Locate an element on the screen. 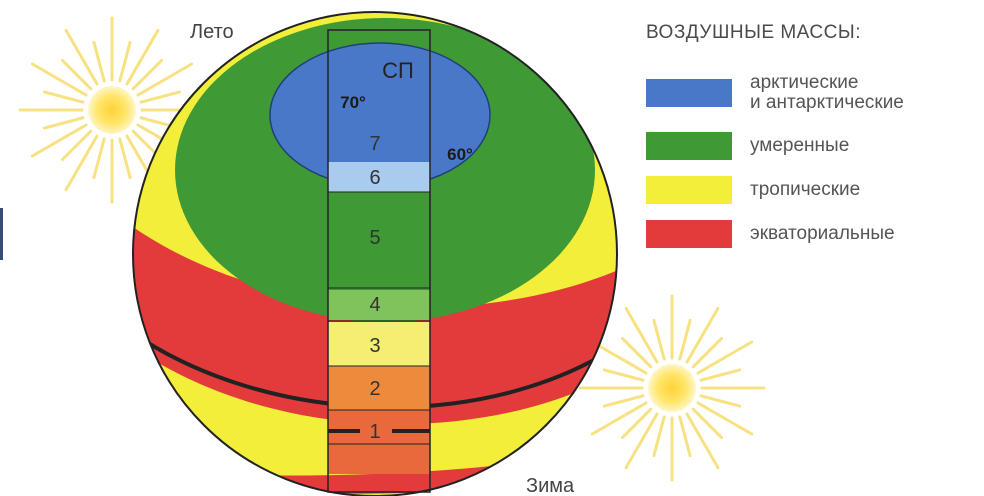  latitude-70-label: 70° is located at coordinates (353, 102).